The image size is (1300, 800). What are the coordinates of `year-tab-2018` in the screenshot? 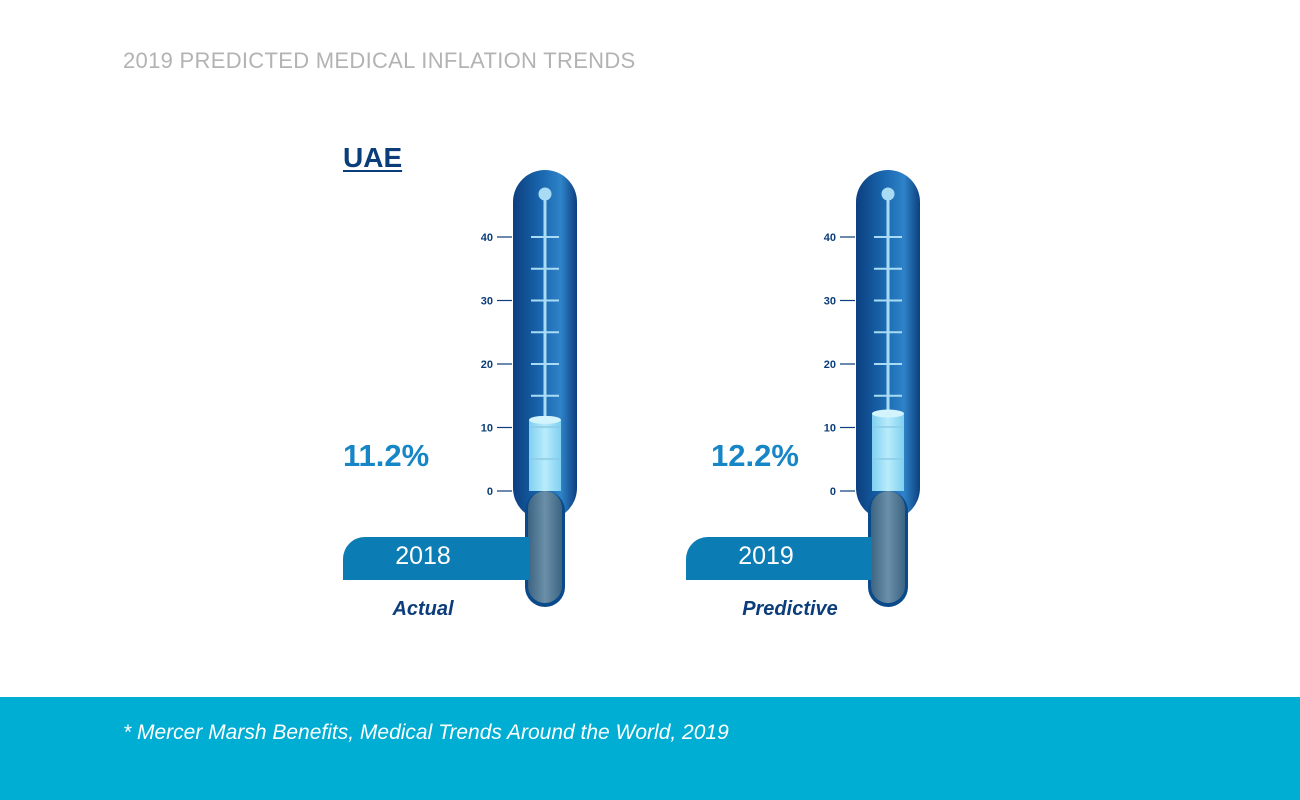 It's located at (436, 558).